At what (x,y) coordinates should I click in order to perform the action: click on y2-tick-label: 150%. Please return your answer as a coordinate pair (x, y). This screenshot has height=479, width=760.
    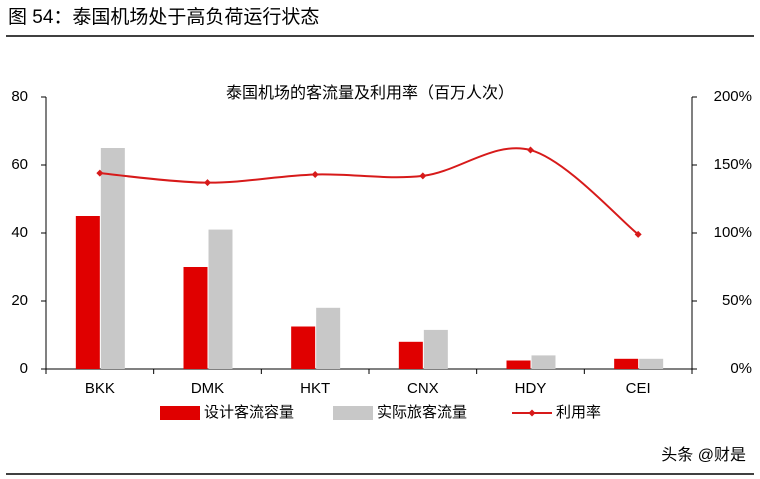
    Looking at the image, I should click on (733, 164).